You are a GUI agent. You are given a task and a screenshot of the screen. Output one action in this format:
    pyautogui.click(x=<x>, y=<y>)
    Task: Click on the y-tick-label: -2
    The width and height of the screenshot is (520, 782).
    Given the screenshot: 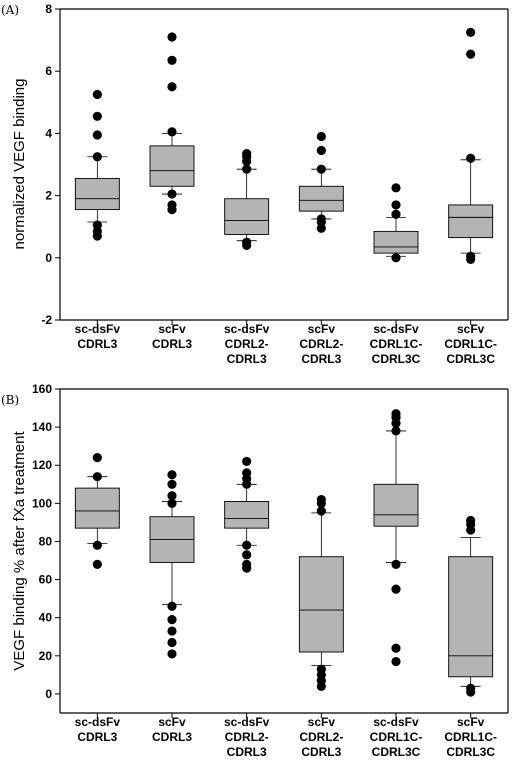 What is the action you would take?
    pyautogui.click(x=46, y=320)
    